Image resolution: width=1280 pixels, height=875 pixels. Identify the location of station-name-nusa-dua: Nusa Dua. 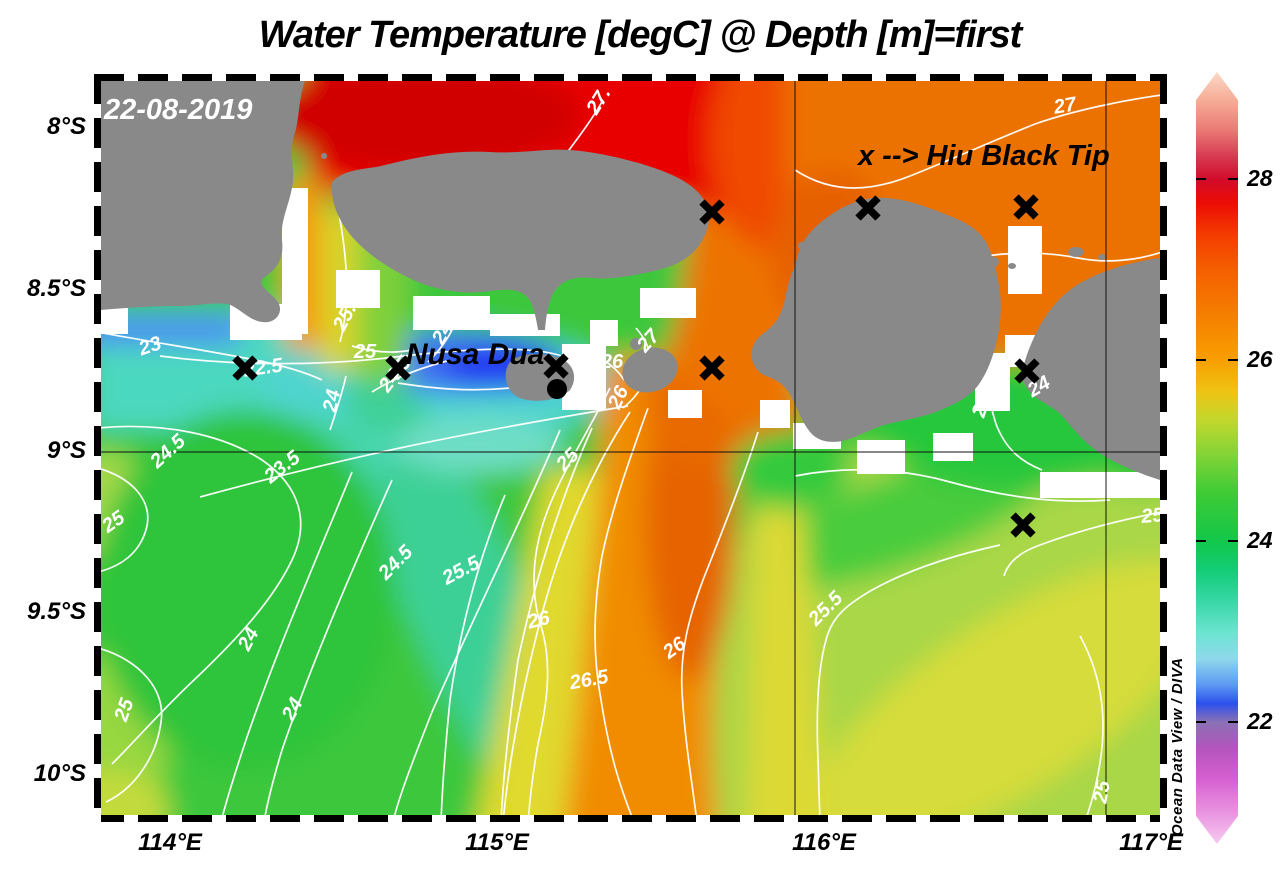
(475, 354).